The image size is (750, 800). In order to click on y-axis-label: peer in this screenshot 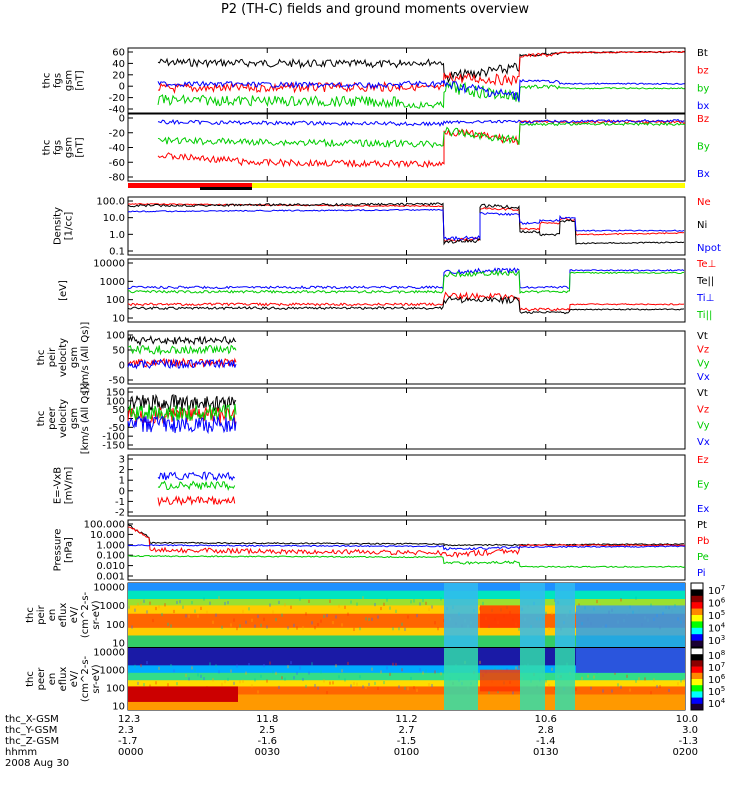, I will do `click(52, 418)`.